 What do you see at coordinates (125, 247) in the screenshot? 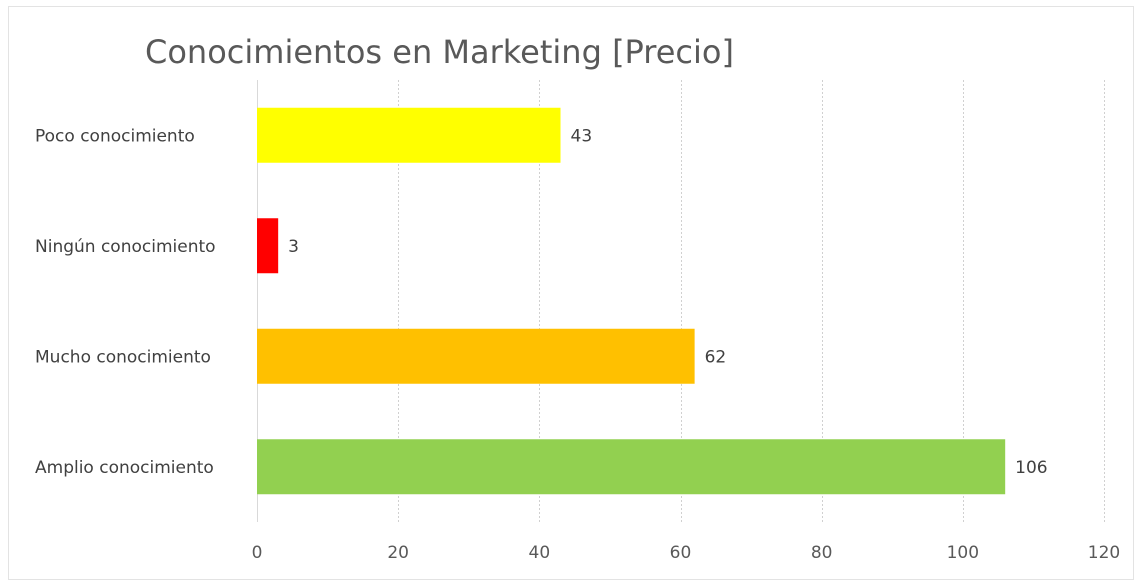
I see `category-label: Ningún conocimiento` at bounding box center [125, 247].